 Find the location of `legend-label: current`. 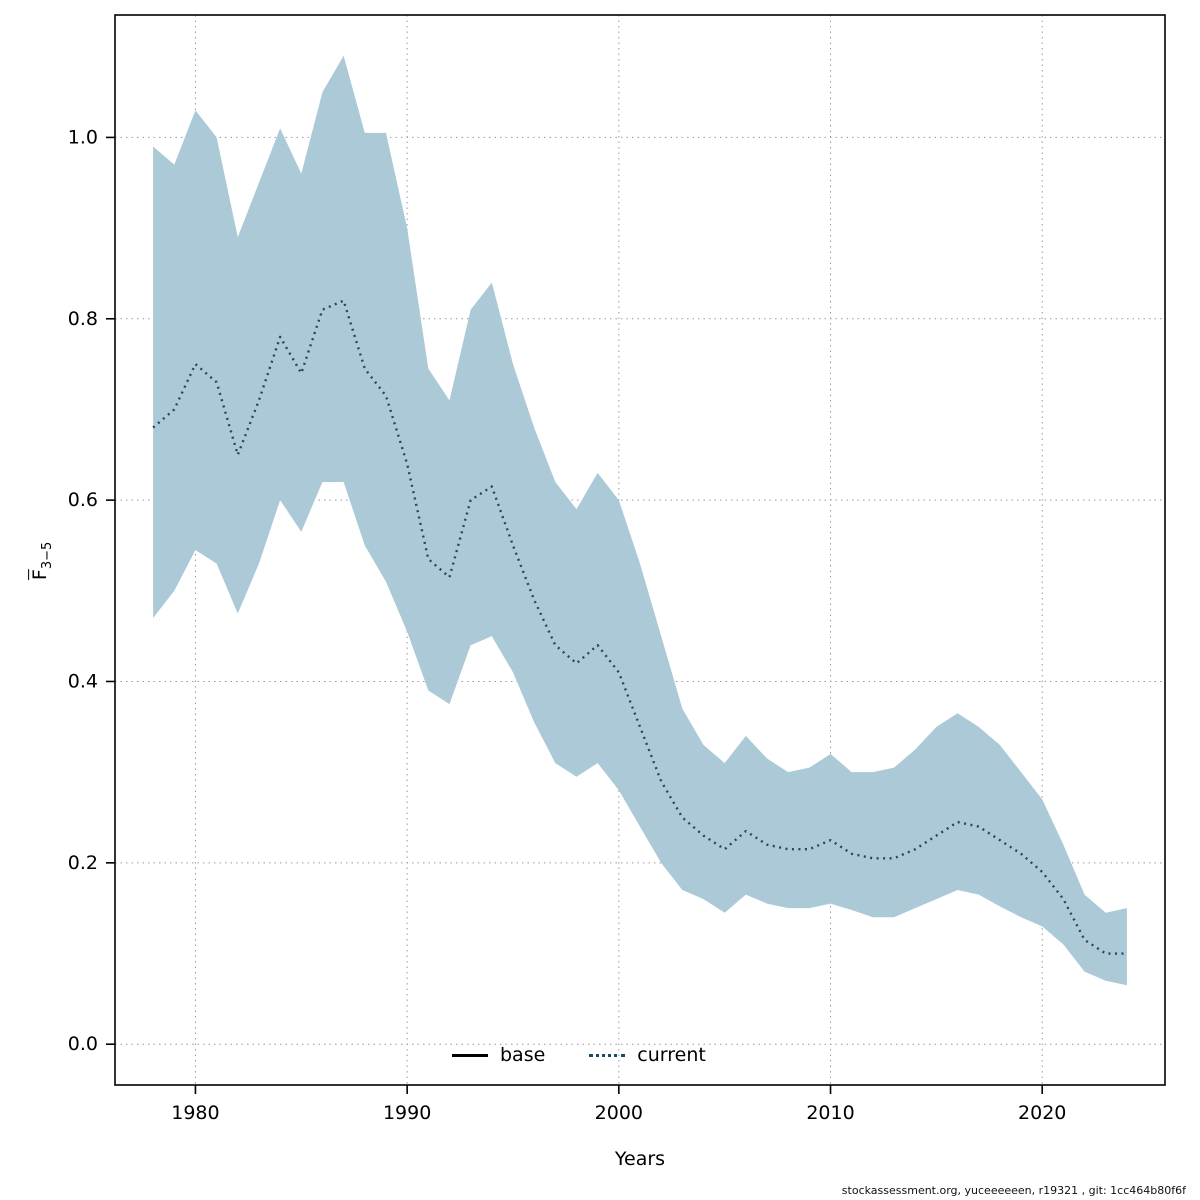

legend-label: current is located at coordinates (671, 1055).